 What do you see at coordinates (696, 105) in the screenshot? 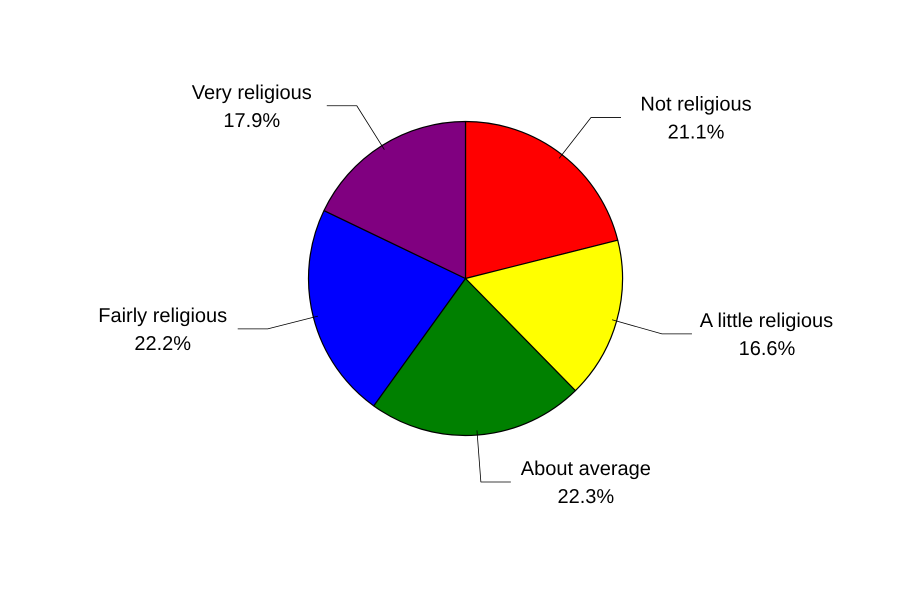
I see `slice-label: Not religious` at bounding box center [696, 105].